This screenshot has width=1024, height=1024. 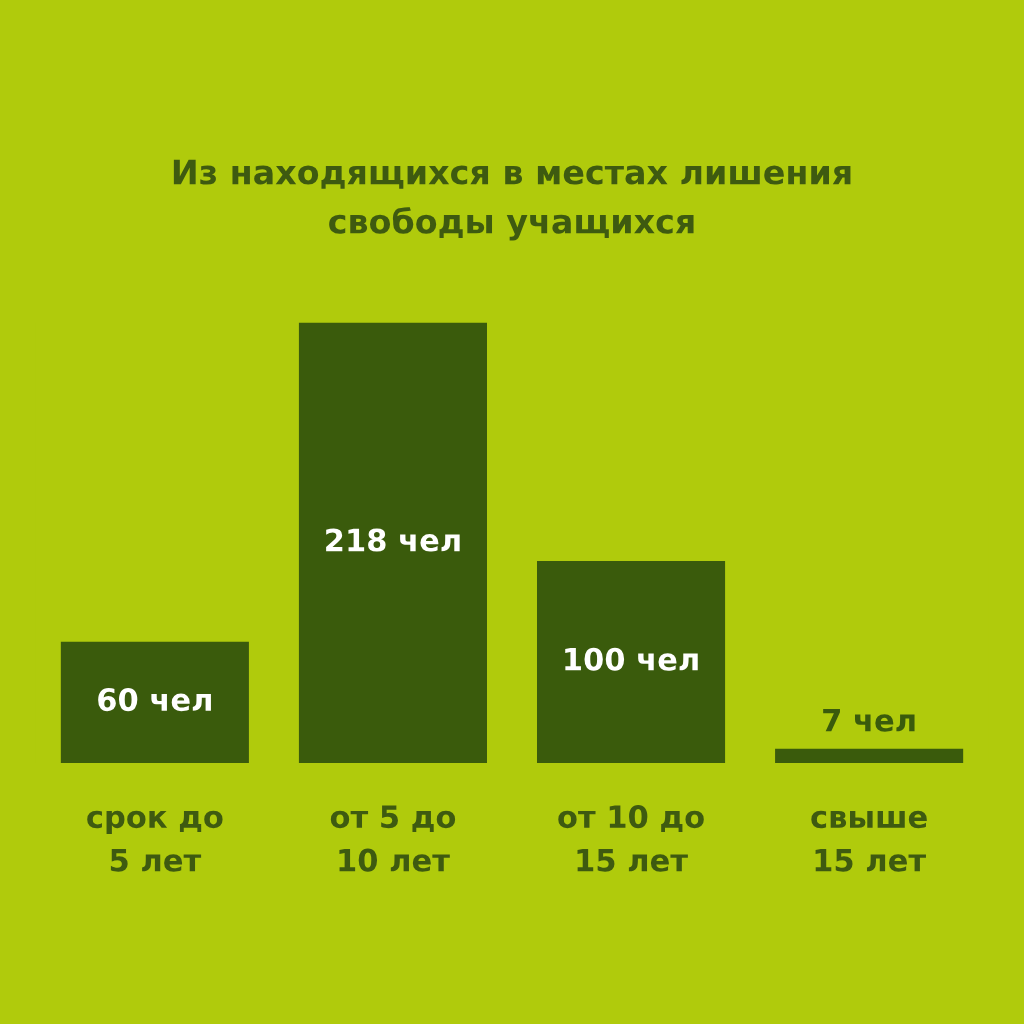 I want to click on data-label: 100 чел, so click(x=631, y=659).